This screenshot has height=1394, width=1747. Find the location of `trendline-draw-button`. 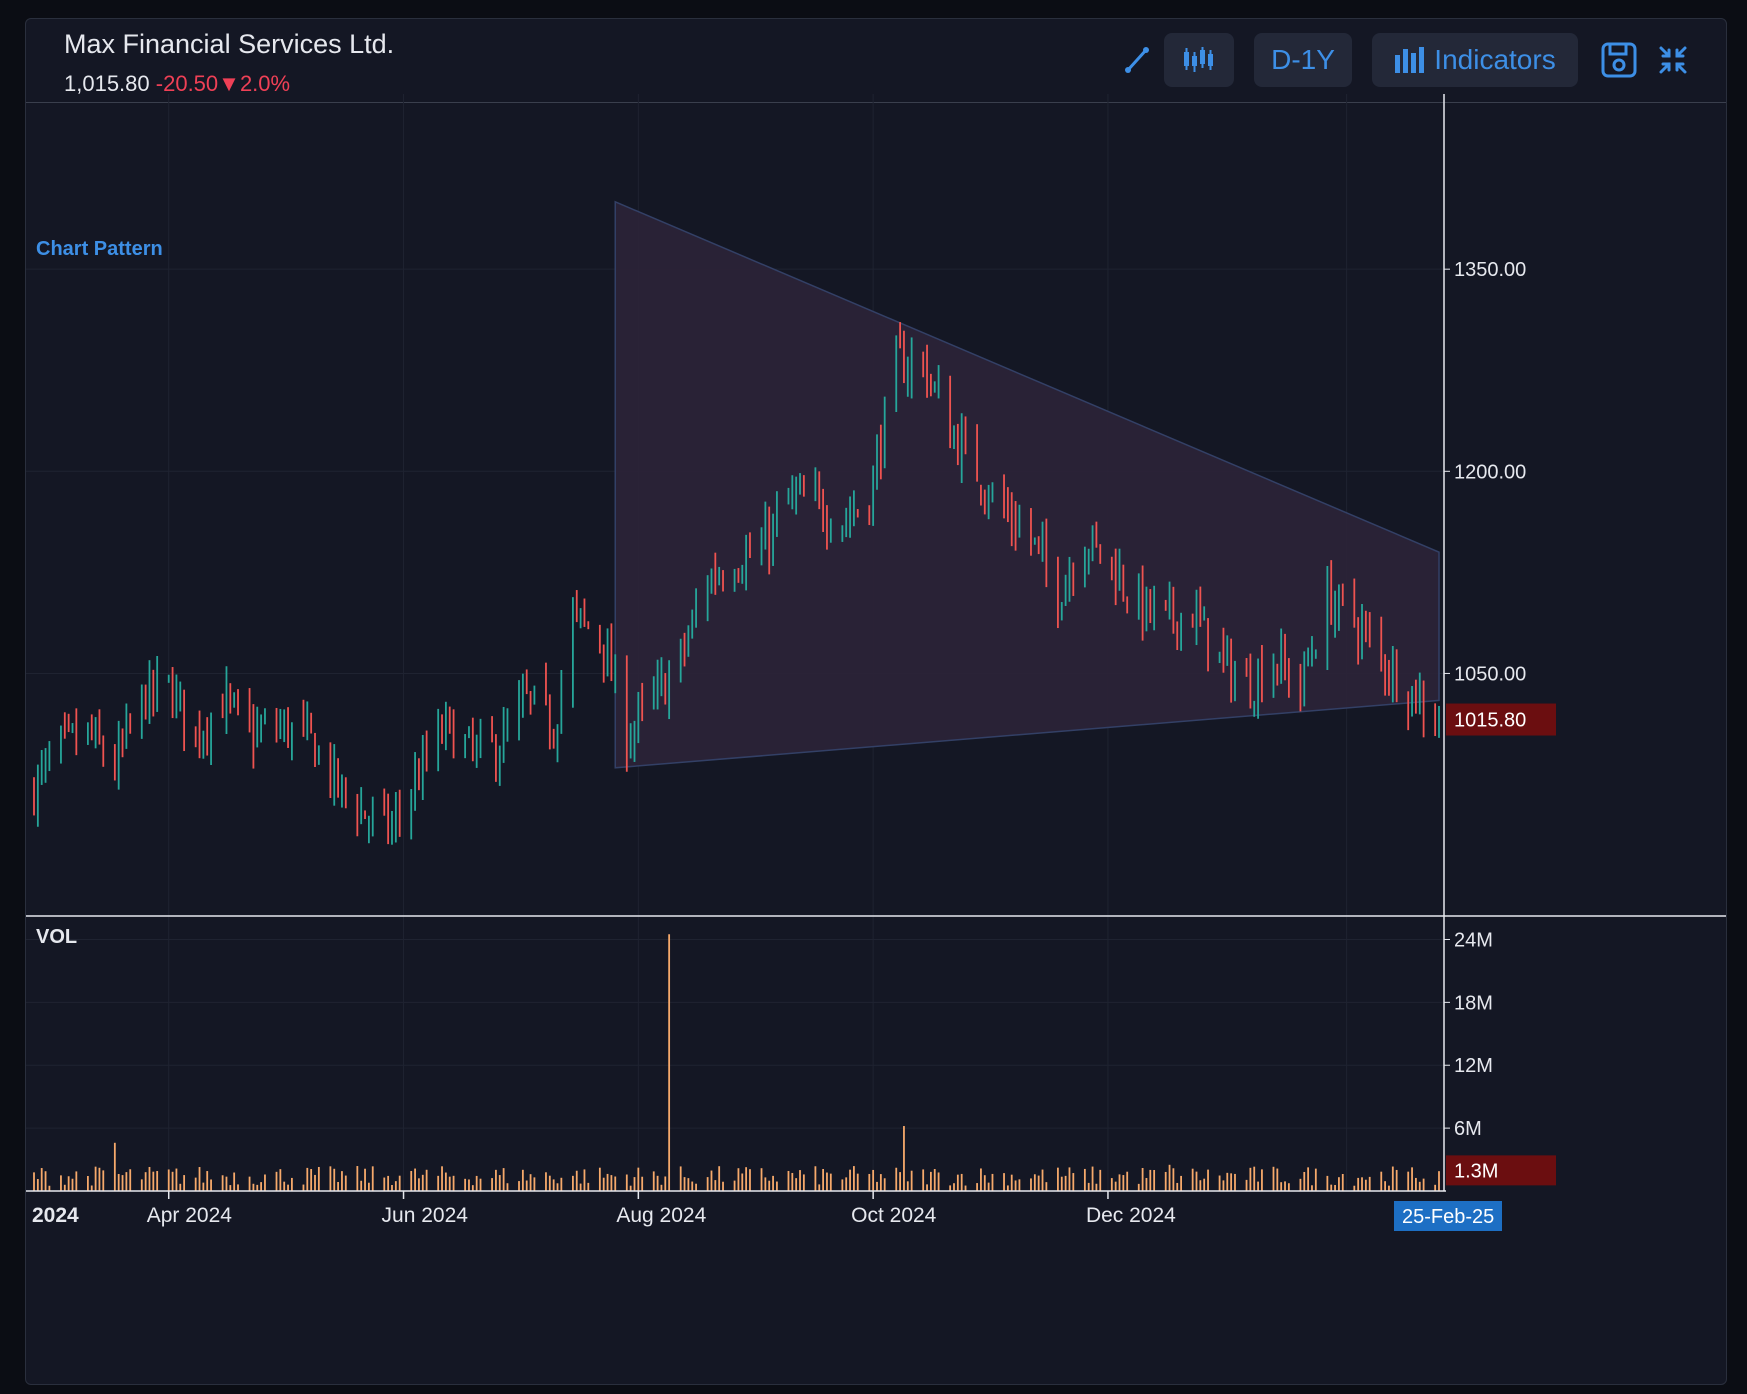

trendline-draw-button is located at coordinates (1137, 60).